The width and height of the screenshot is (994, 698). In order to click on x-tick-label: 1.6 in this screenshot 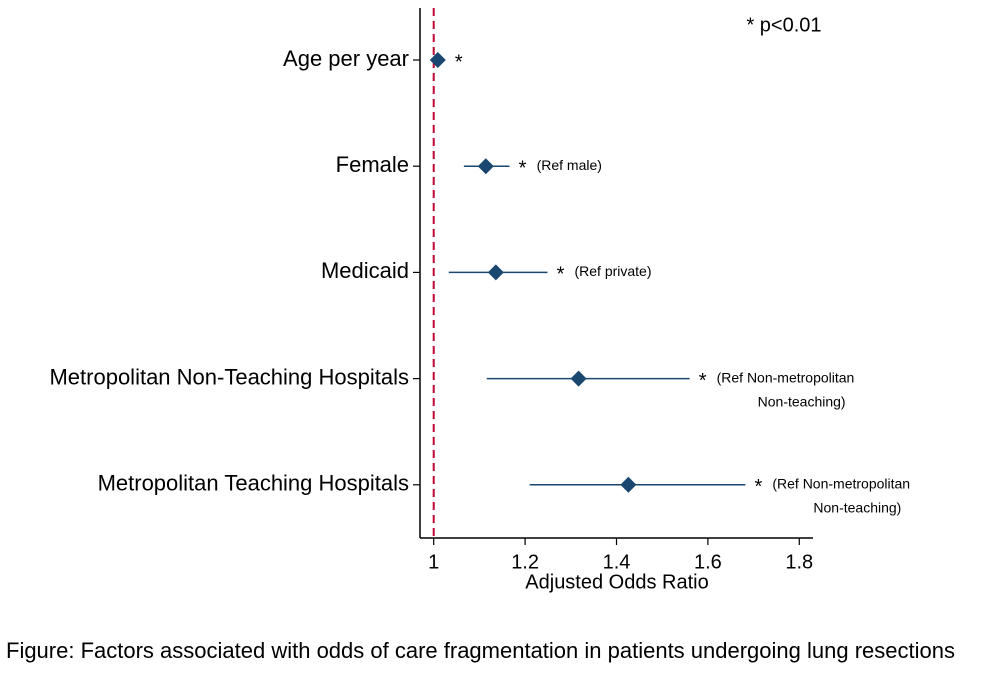, I will do `click(708, 562)`.